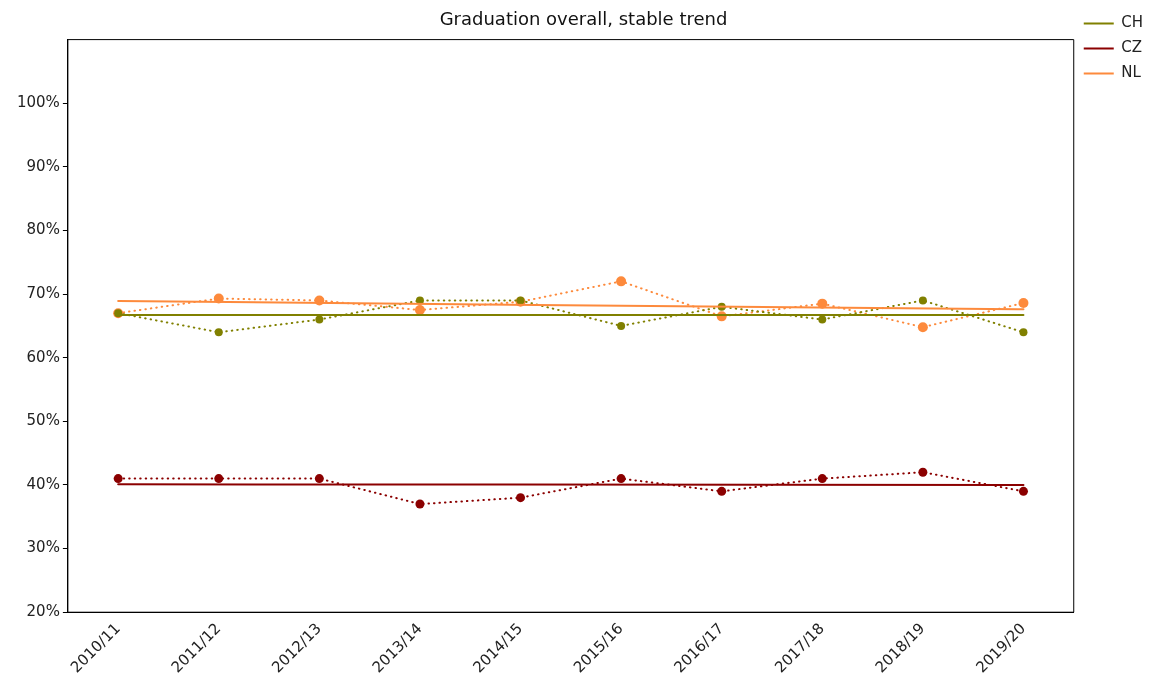 Image resolution: width=1163 pixels, height=684 pixels. I want to click on y-tick-label: 20%, so click(43, 611).